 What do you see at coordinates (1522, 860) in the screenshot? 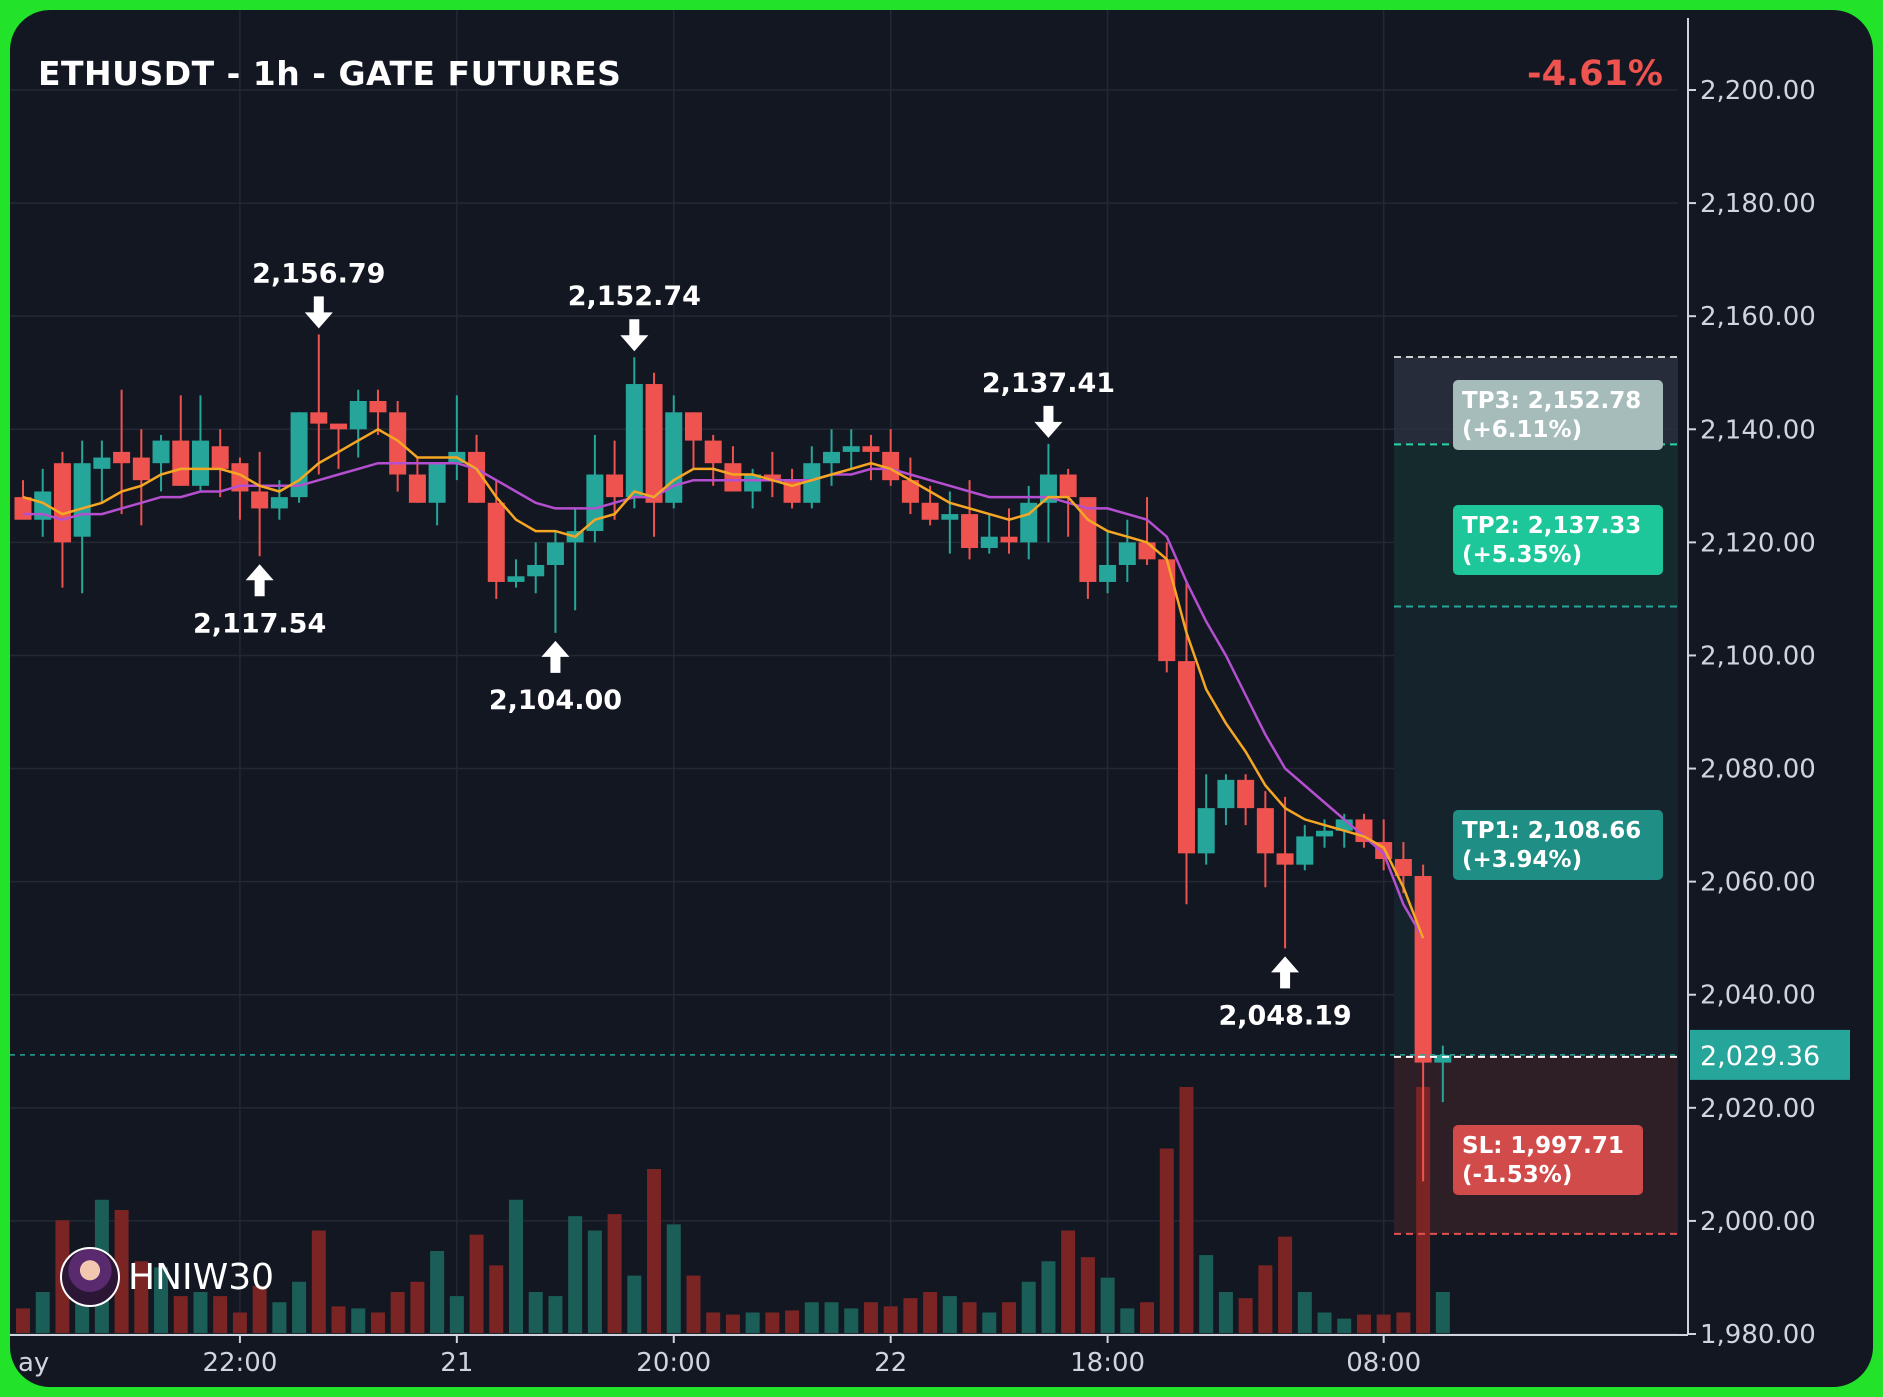
I see `level-box-pct: (+3.94%)` at bounding box center [1522, 860].